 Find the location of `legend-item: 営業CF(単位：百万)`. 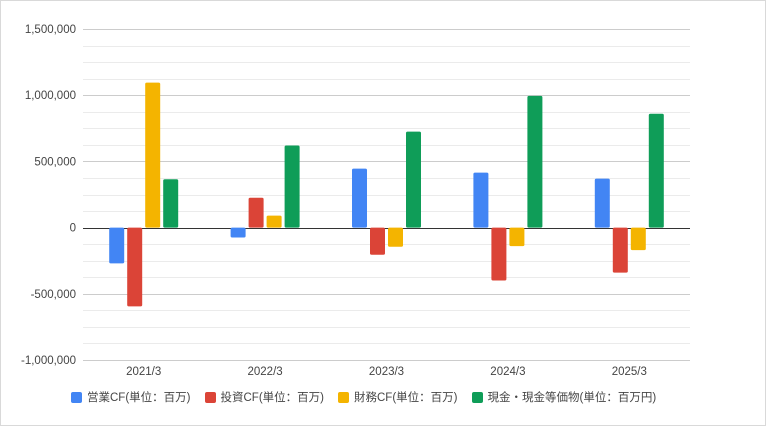

legend-item: 営業CF(単位：百万) is located at coordinates (131, 397).